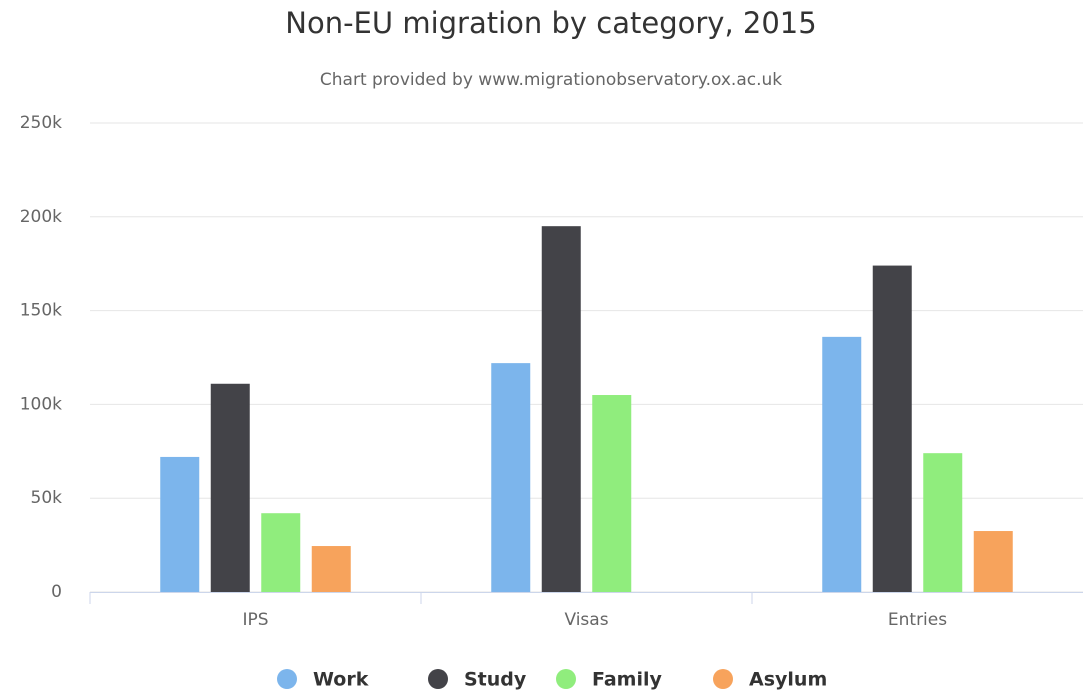 The width and height of the screenshot is (1083, 691). What do you see at coordinates (495, 680) in the screenshot?
I see `legend-label: Study` at bounding box center [495, 680].